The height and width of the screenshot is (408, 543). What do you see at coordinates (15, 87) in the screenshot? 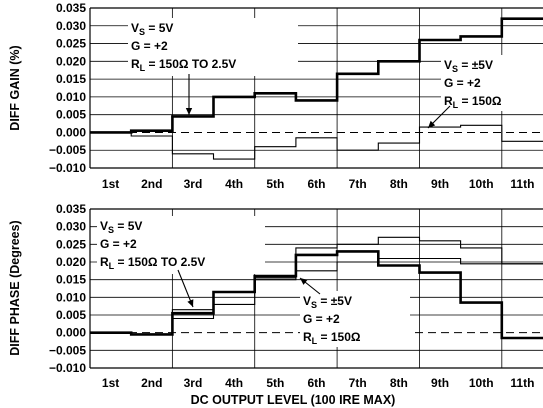
I see `y-axis-label: DIFF GAIN (%)` at bounding box center [15, 87].